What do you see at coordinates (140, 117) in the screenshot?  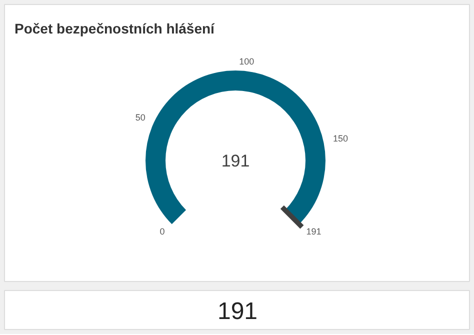 I see `text: 50` at bounding box center [140, 117].